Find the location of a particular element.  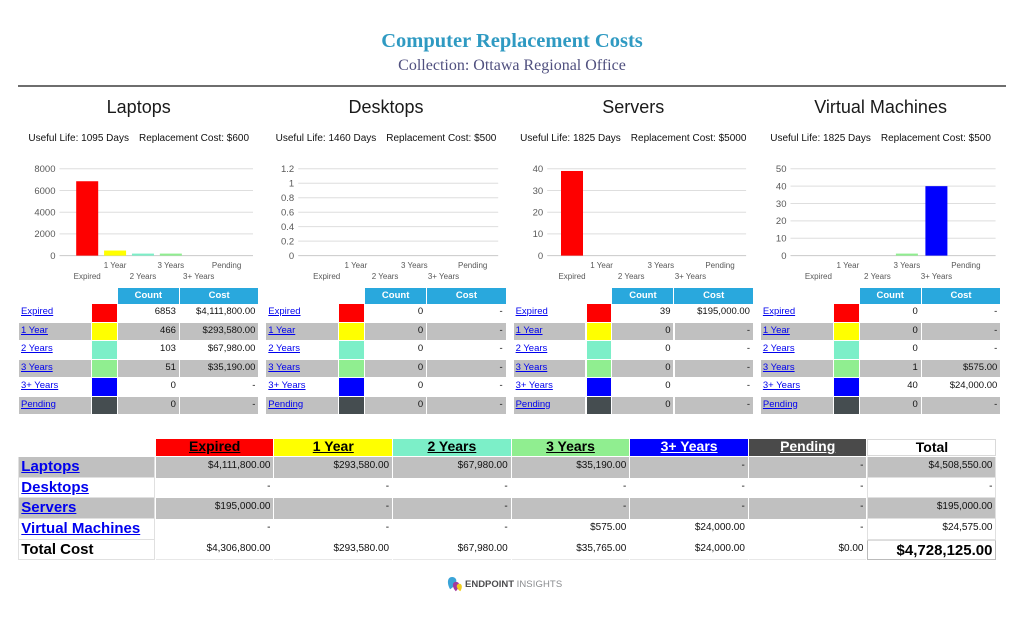

svg-text: 1.2 is located at coordinates (287, 169).